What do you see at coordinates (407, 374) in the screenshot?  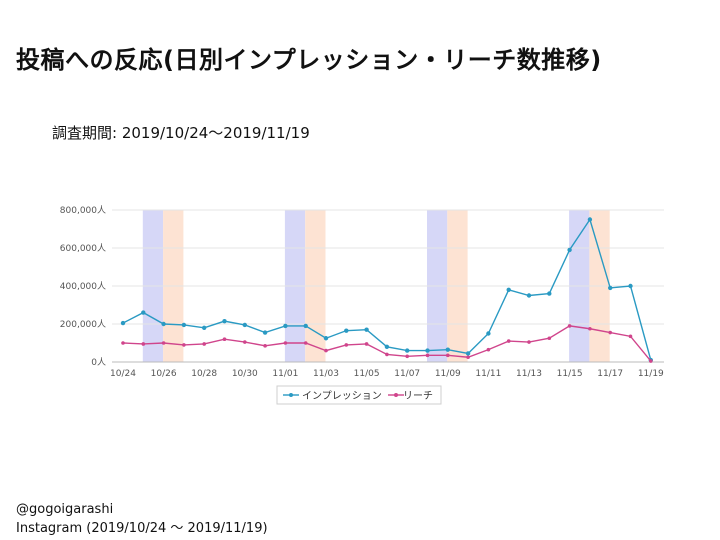 I see `x-tick-label: 11/07` at bounding box center [407, 374].